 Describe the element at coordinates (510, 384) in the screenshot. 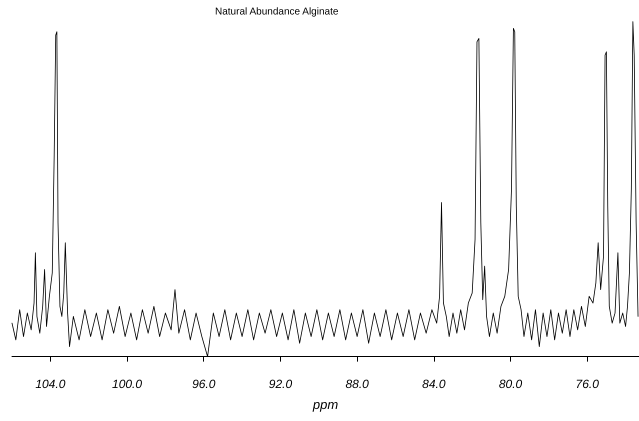

I see `x-tick-label: 80.0` at that location.